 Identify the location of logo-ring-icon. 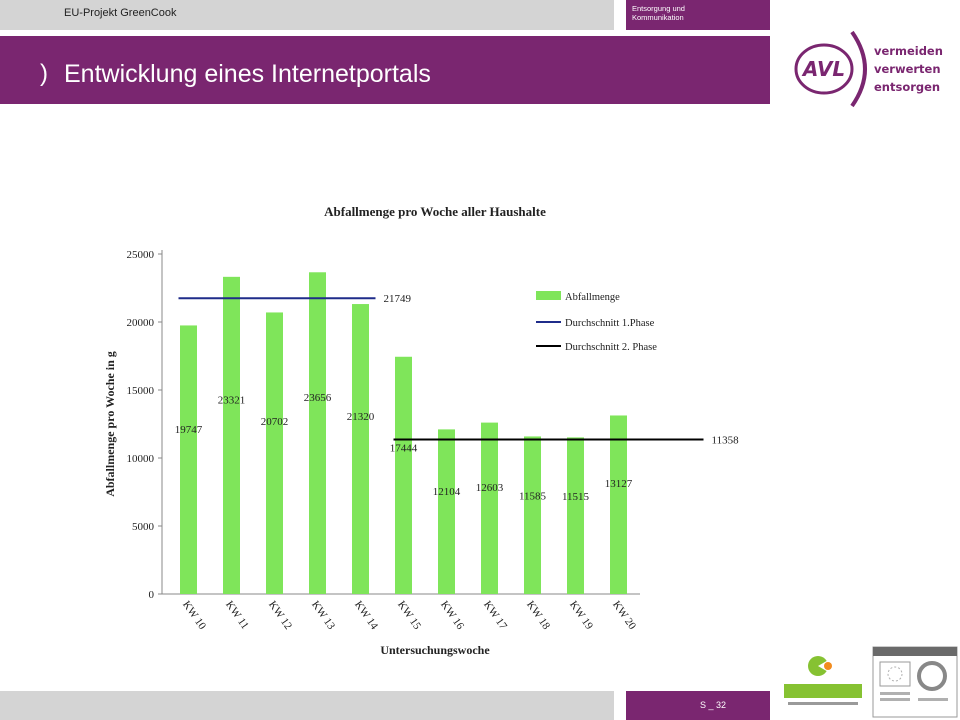
(824, 69).